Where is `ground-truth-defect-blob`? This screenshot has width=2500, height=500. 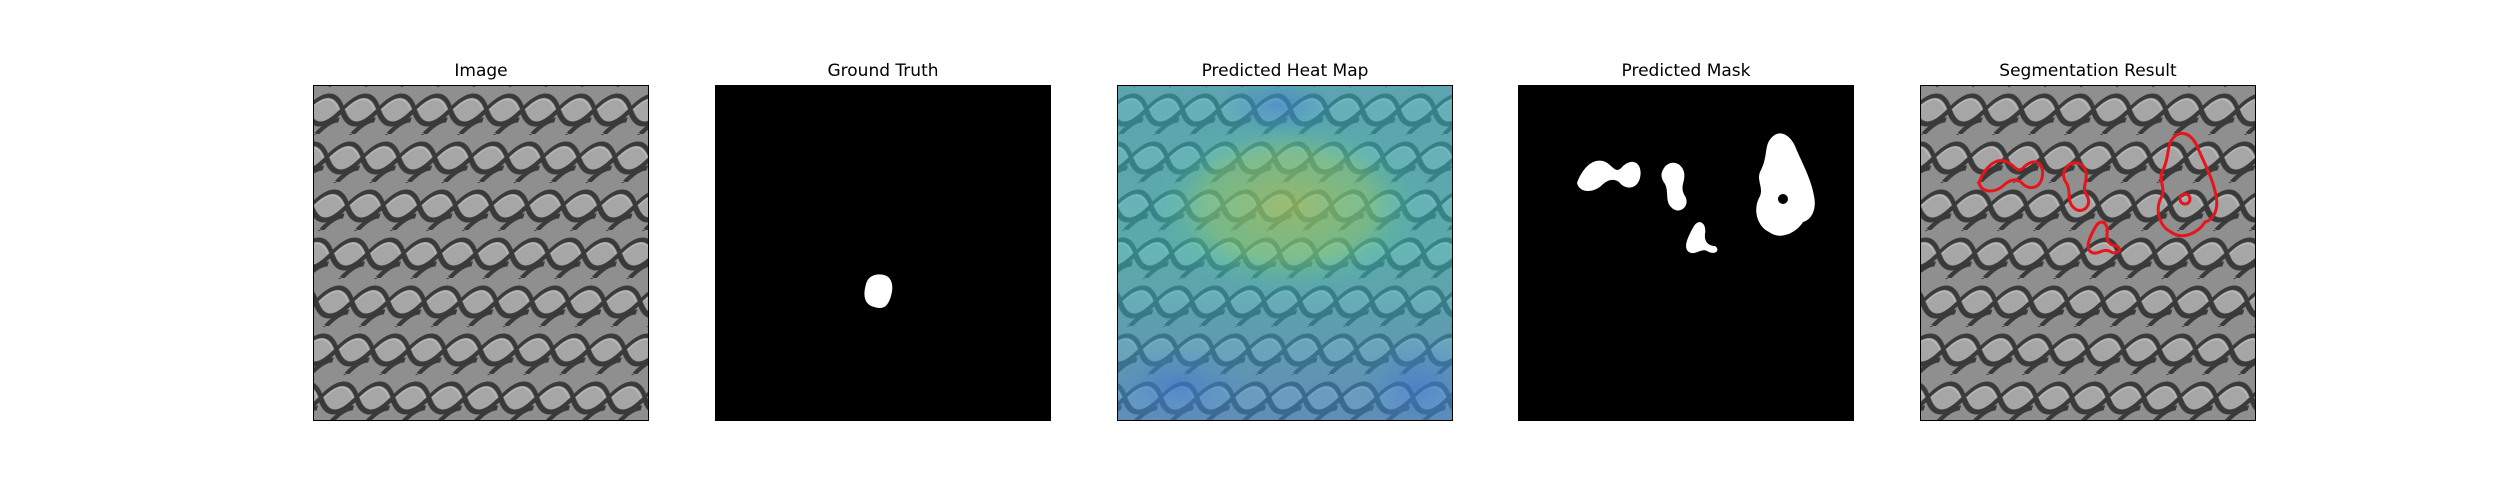
ground-truth-defect-blob is located at coordinates (878, 291).